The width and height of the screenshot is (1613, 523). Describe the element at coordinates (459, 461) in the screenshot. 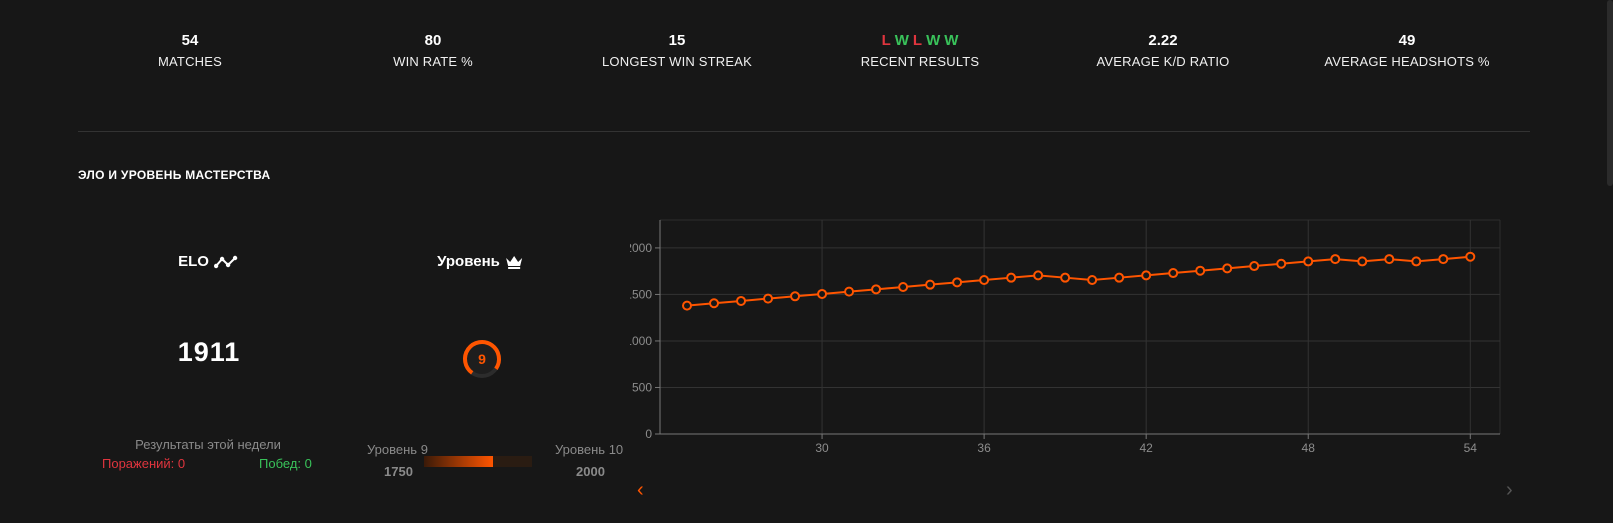

I see `level-progress-fill` at that location.